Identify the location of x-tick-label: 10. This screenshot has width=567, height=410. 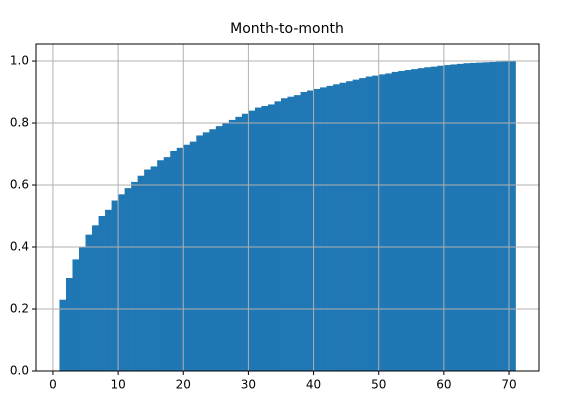
(117, 385).